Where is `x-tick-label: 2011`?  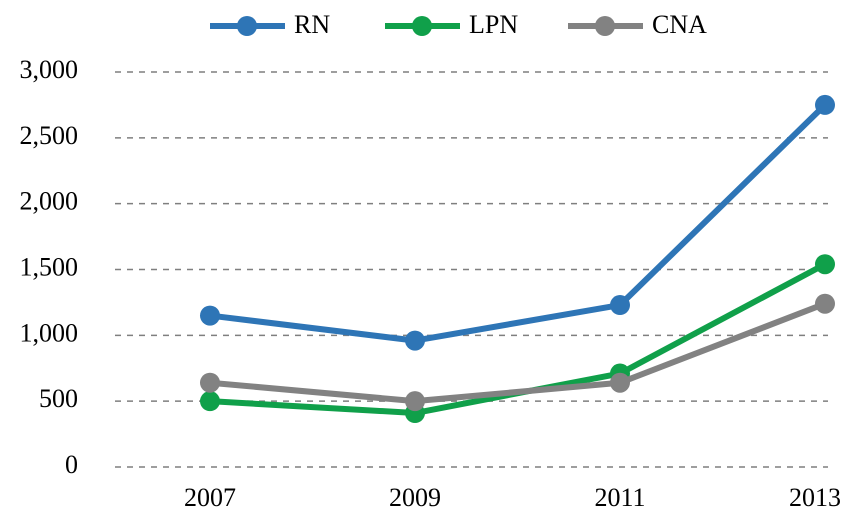
x-tick-label: 2011 is located at coordinates (619, 497).